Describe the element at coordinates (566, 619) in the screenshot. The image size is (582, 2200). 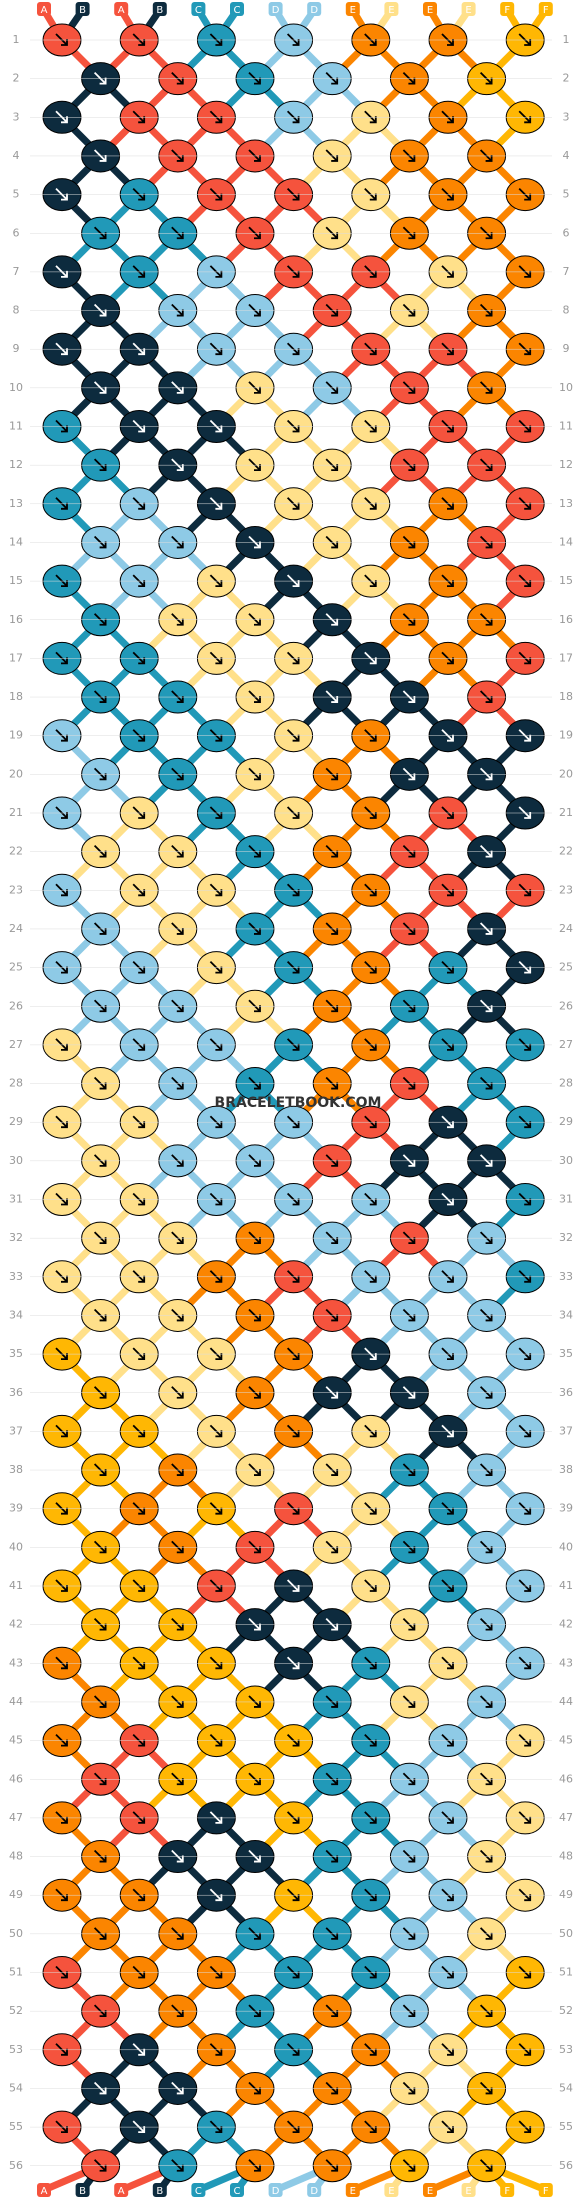
I see `row-number: 16` at that location.